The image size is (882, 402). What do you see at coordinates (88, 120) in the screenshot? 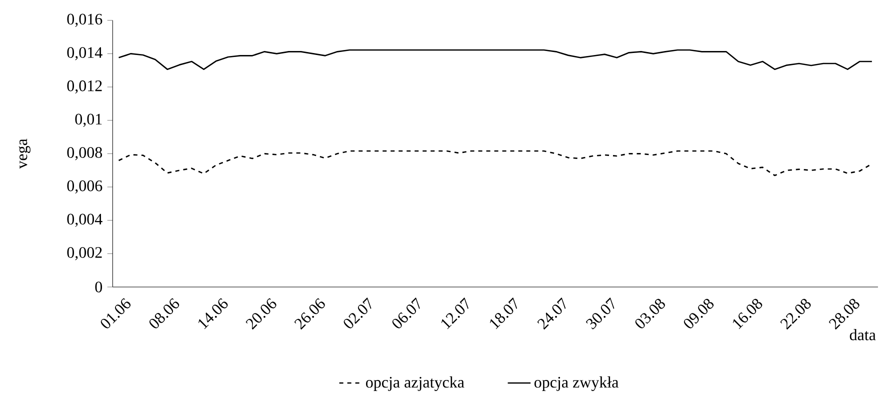
I see `y-tick-label: 0,01` at bounding box center [88, 120].